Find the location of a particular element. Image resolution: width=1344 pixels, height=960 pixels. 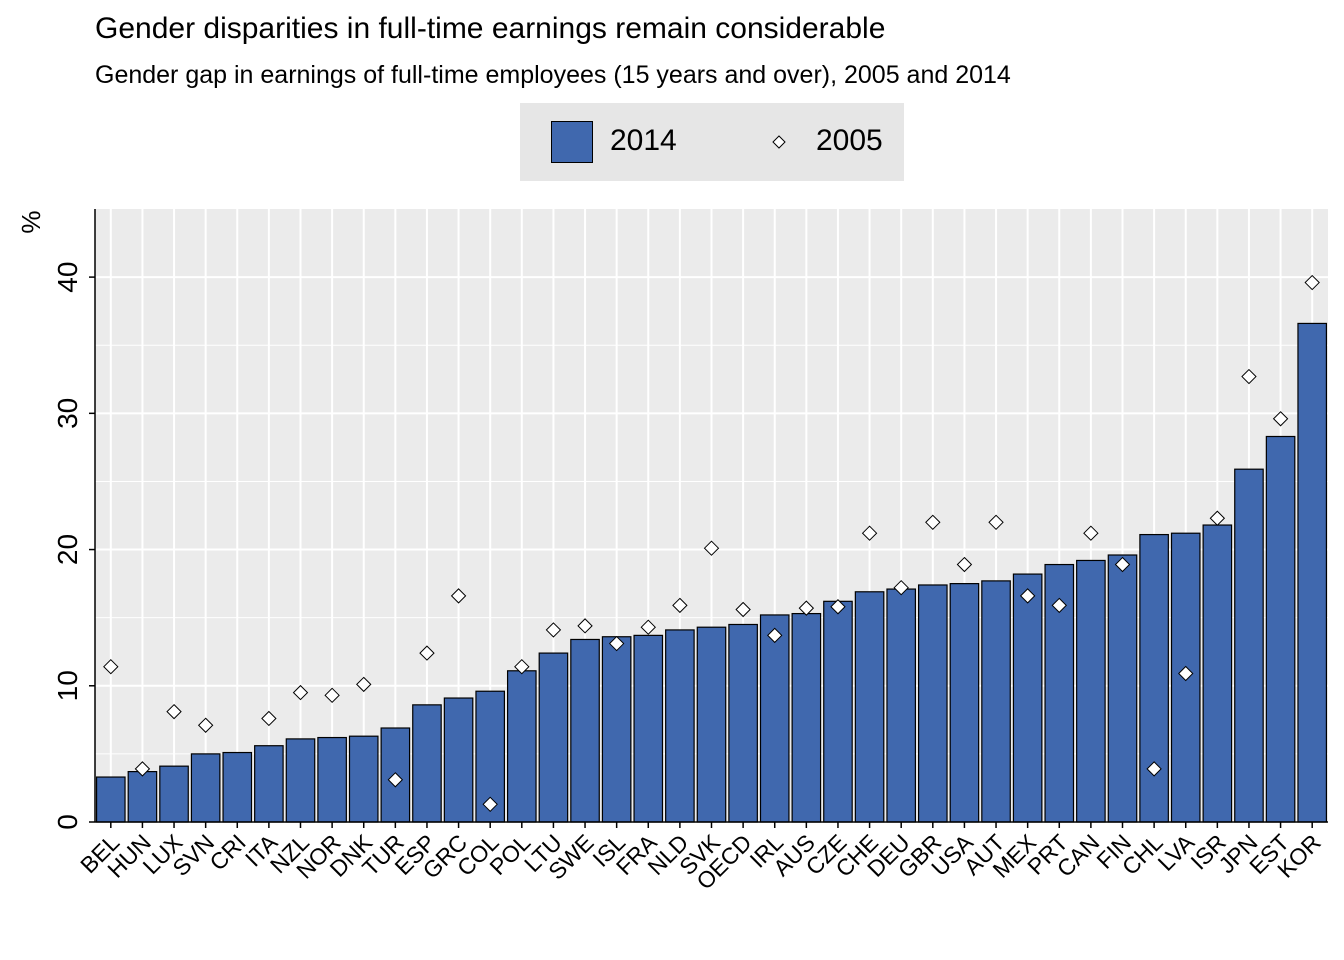

point-2005-oecd is located at coordinates (743, 609).